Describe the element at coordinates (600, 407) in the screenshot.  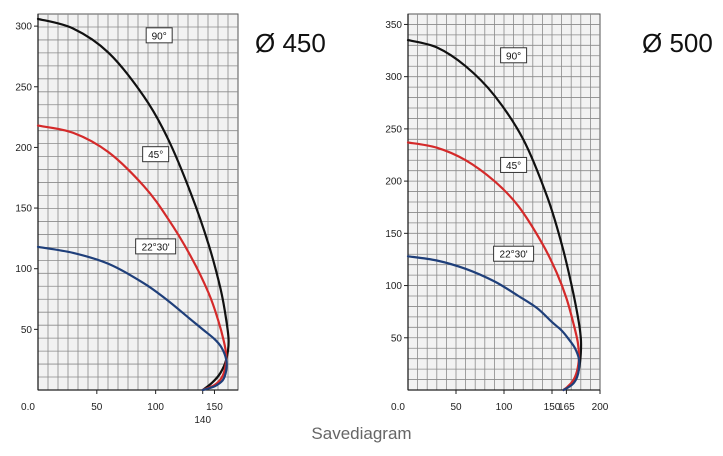
I see `x-tick-label: 200` at that location.